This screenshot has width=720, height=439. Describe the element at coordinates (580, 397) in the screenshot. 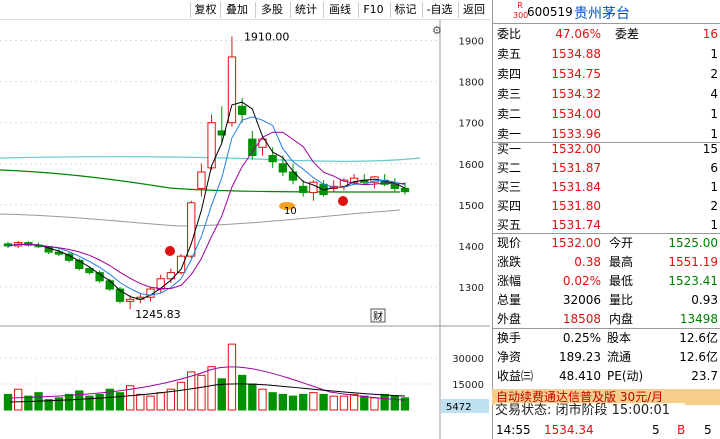

I see `ad-text: 自动续费通达信普及版 30元/月` at that location.